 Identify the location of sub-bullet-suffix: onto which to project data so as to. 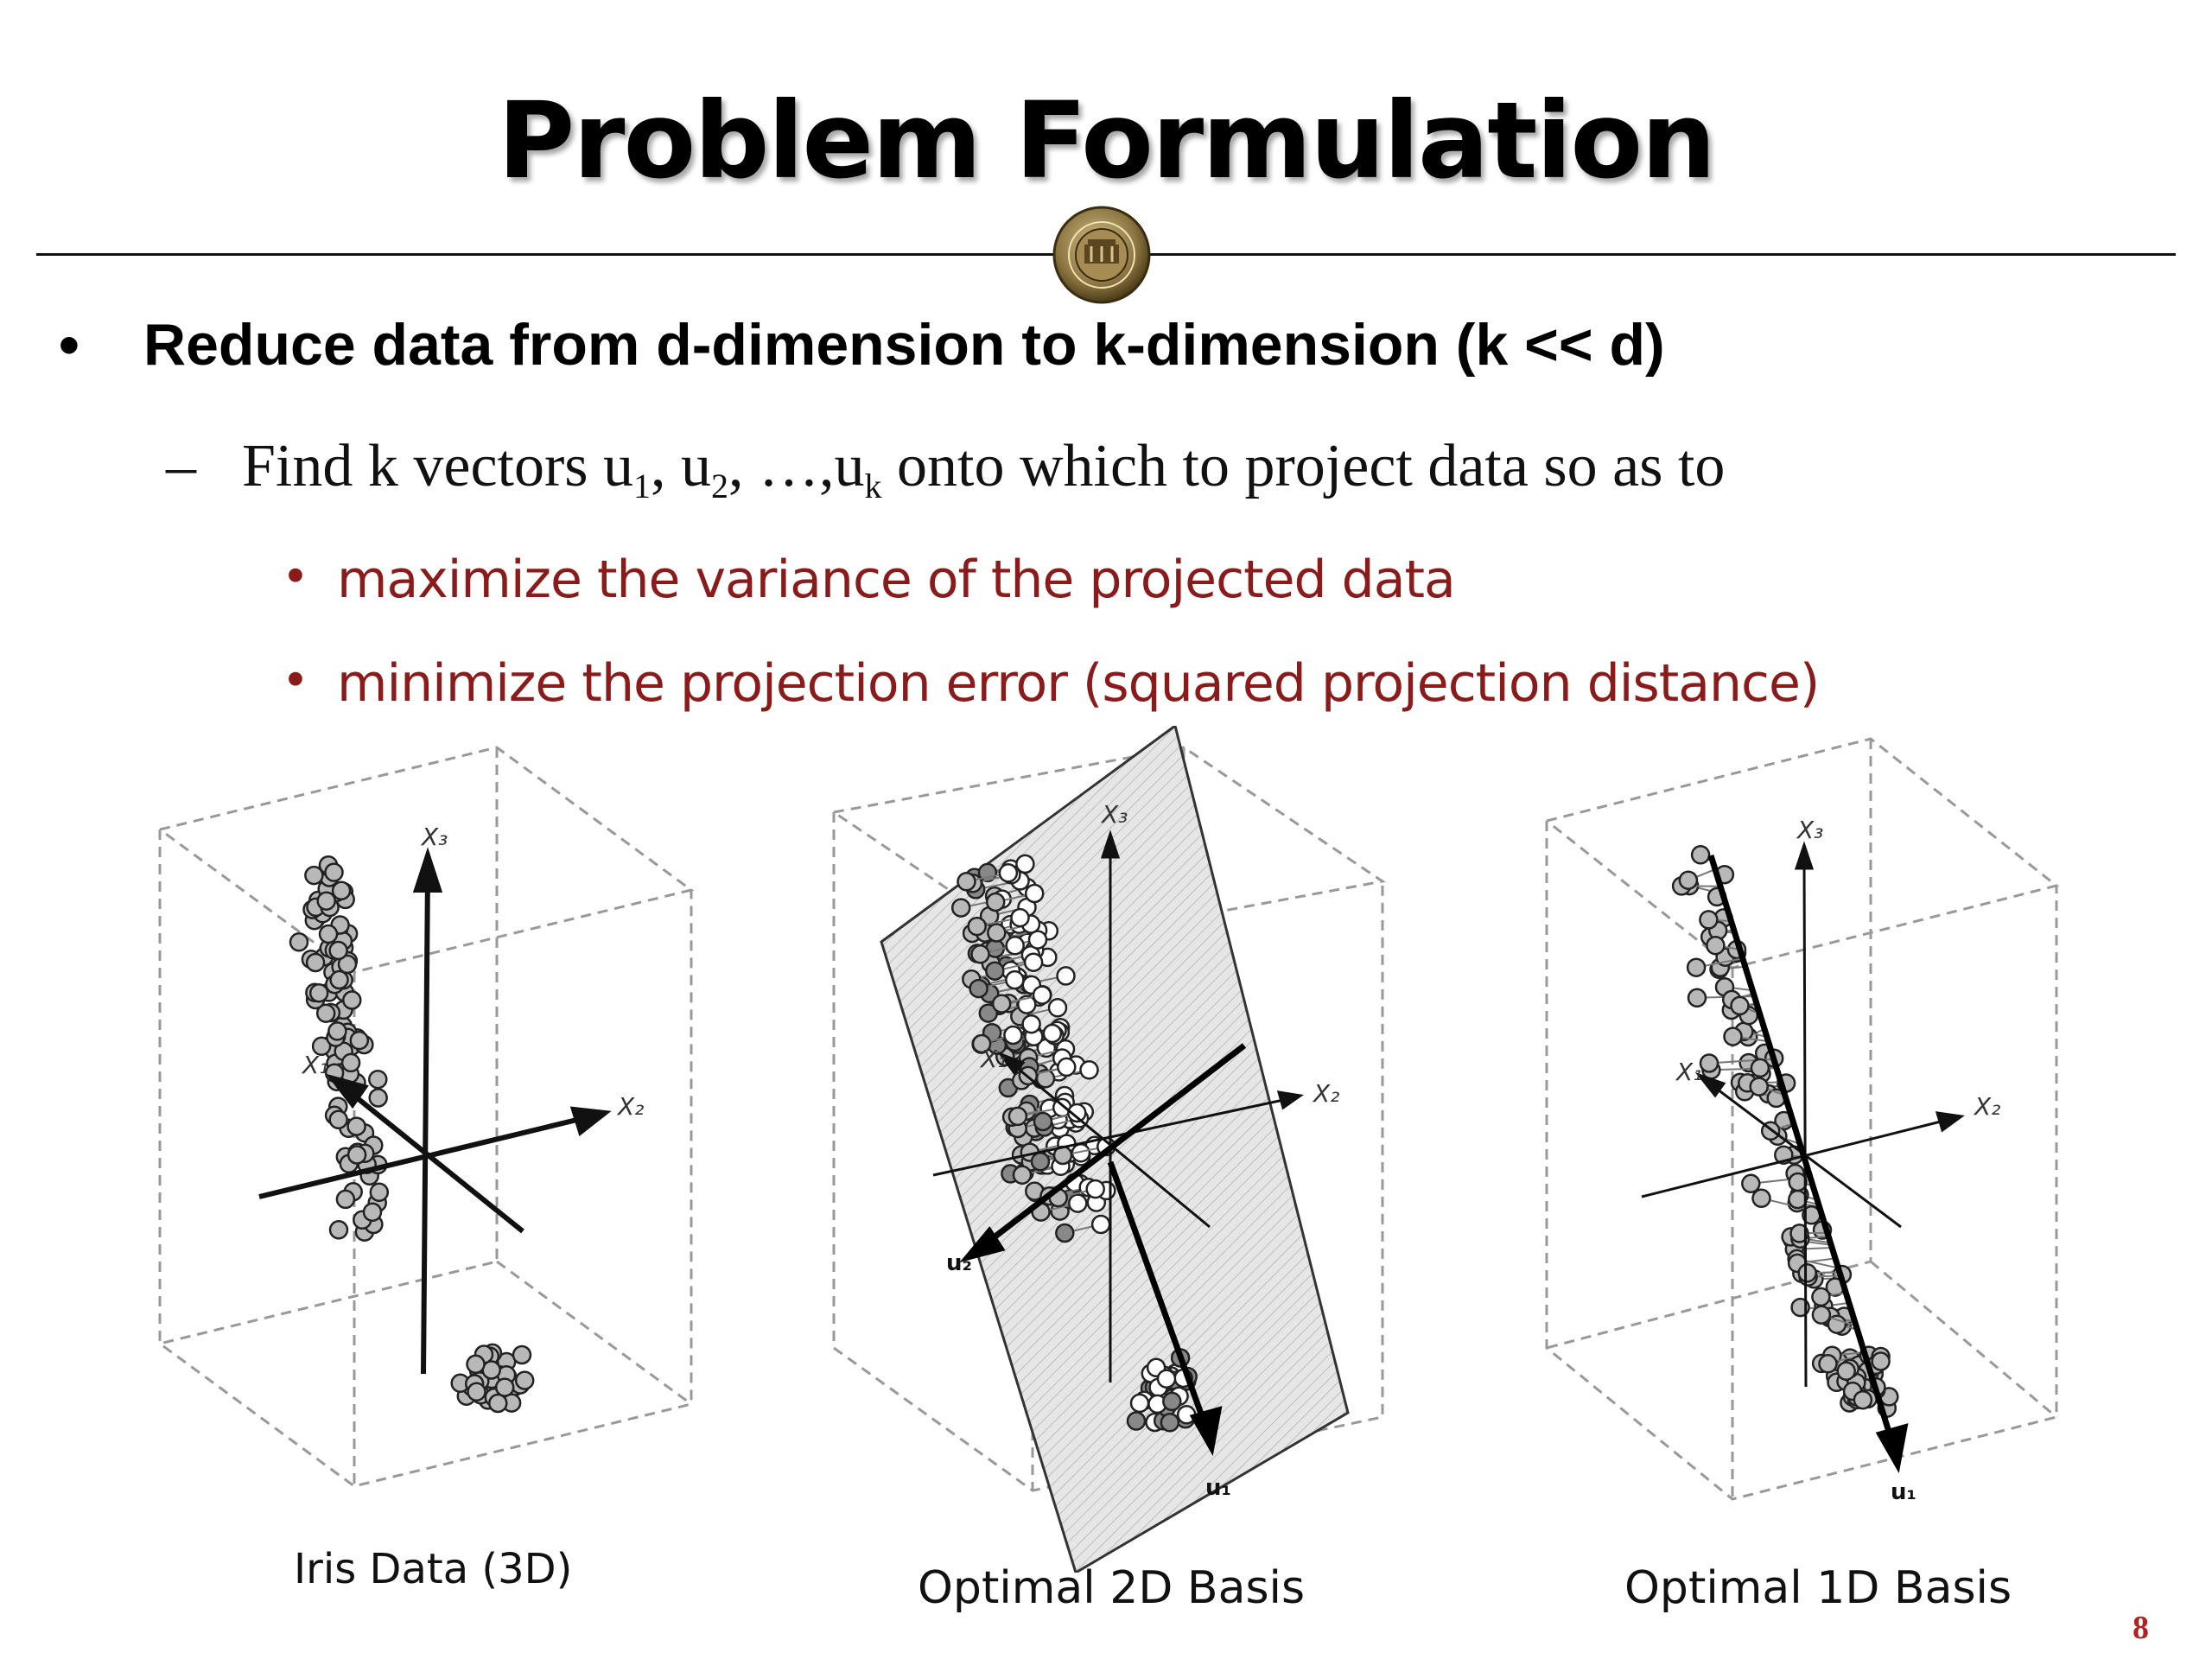
(1303, 466).